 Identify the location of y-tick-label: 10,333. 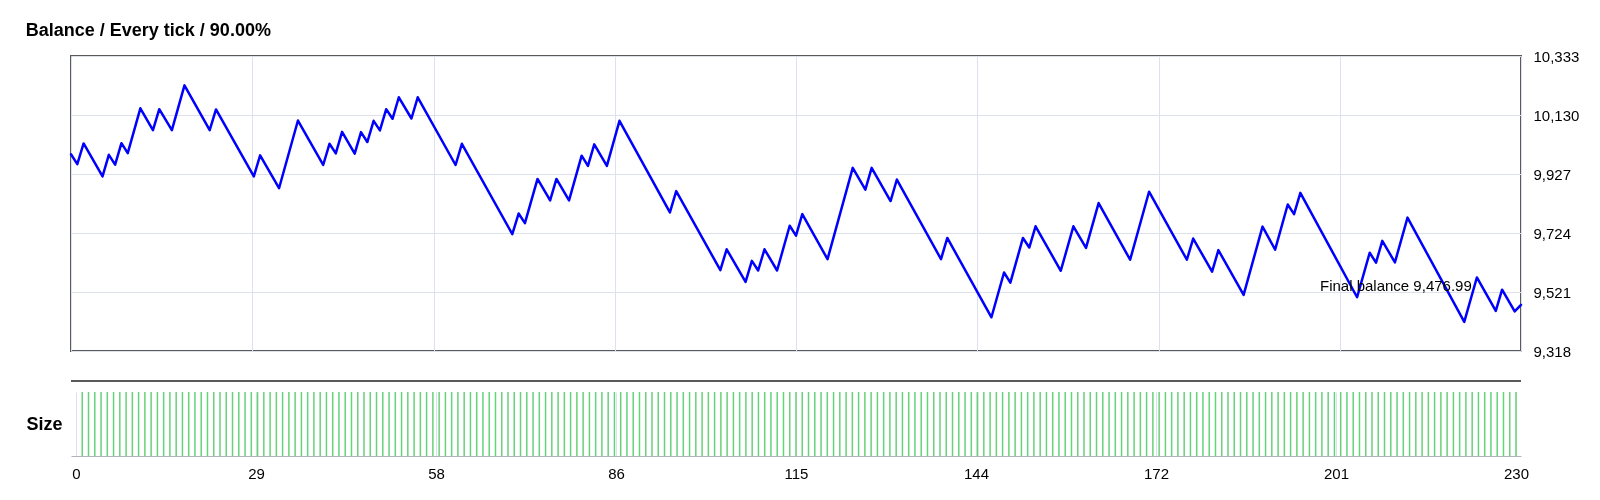
(1556, 56).